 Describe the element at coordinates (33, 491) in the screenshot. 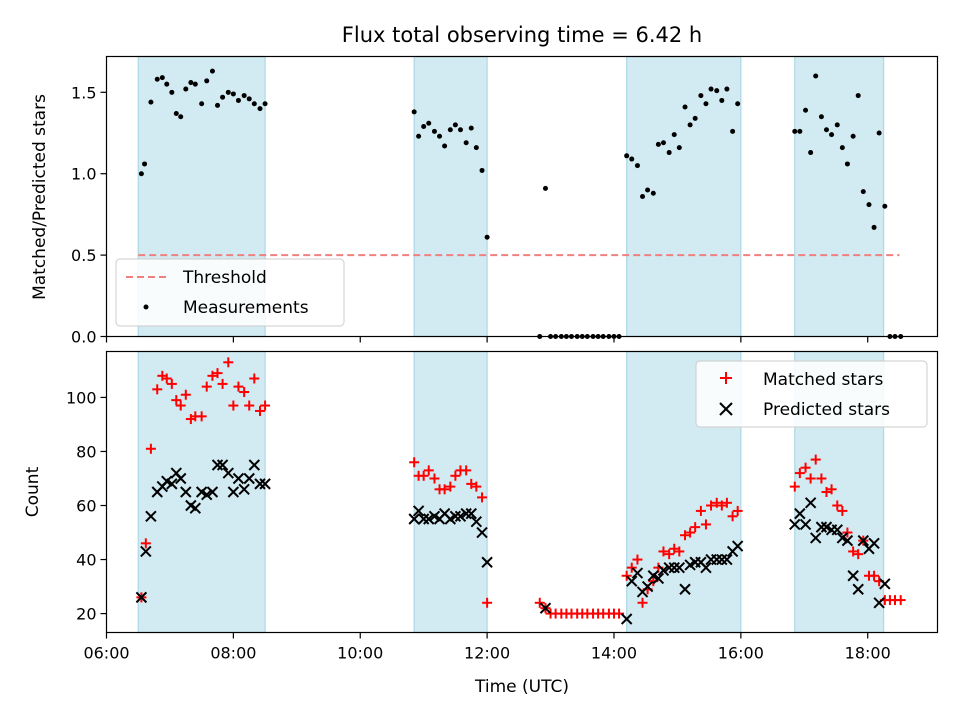

I see `count-y-label: Count` at that location.